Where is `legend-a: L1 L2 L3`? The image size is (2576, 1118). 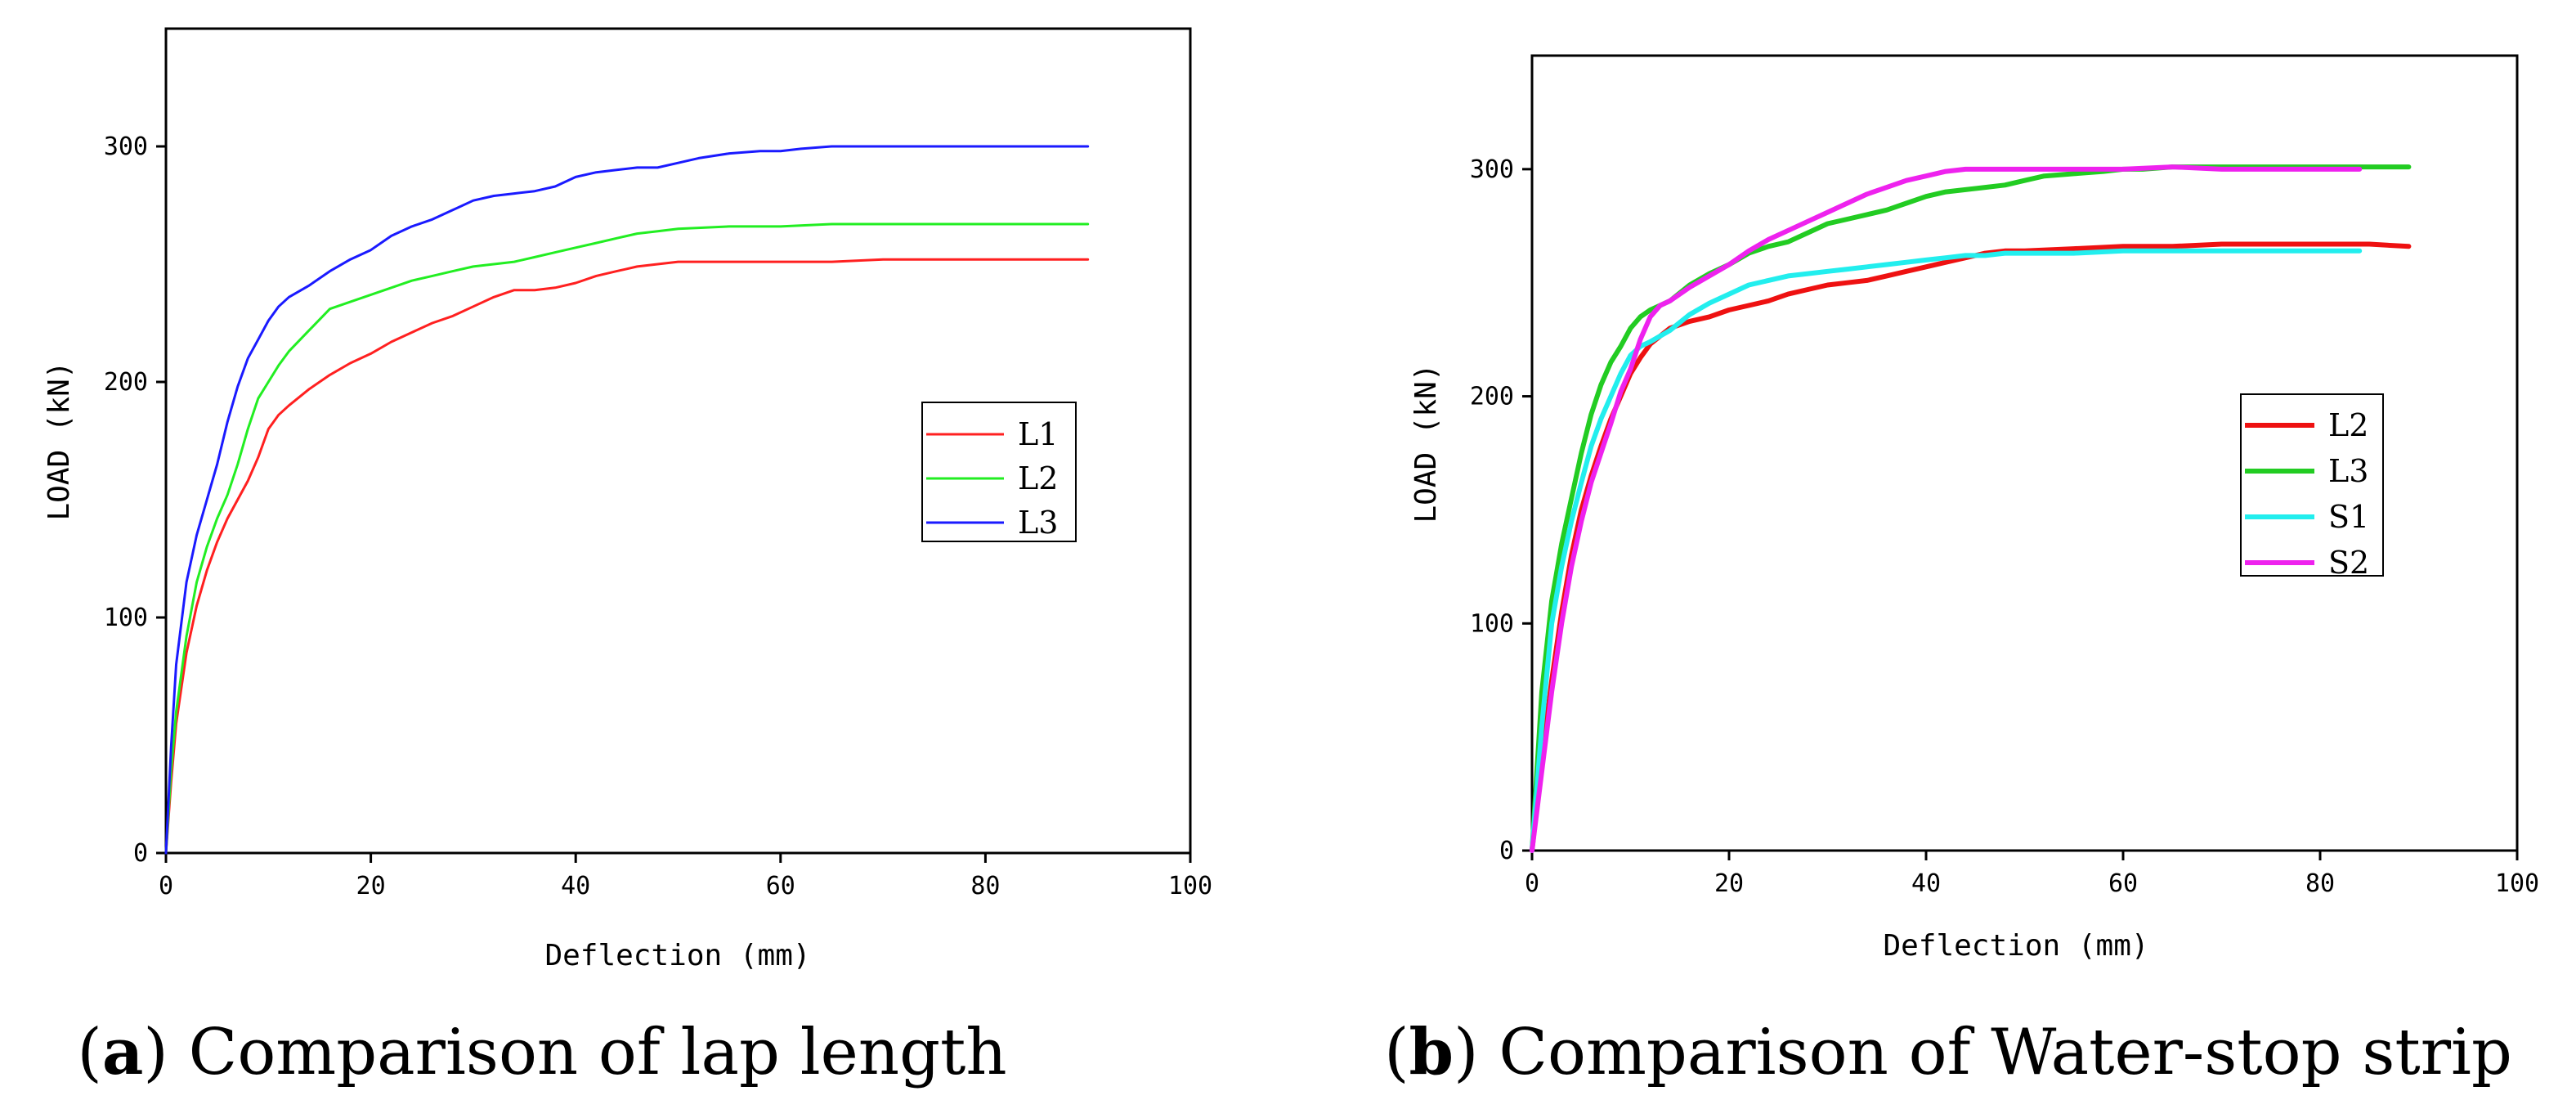
legend-a: L1 L2 L3 is located at coordinates (999, 472).